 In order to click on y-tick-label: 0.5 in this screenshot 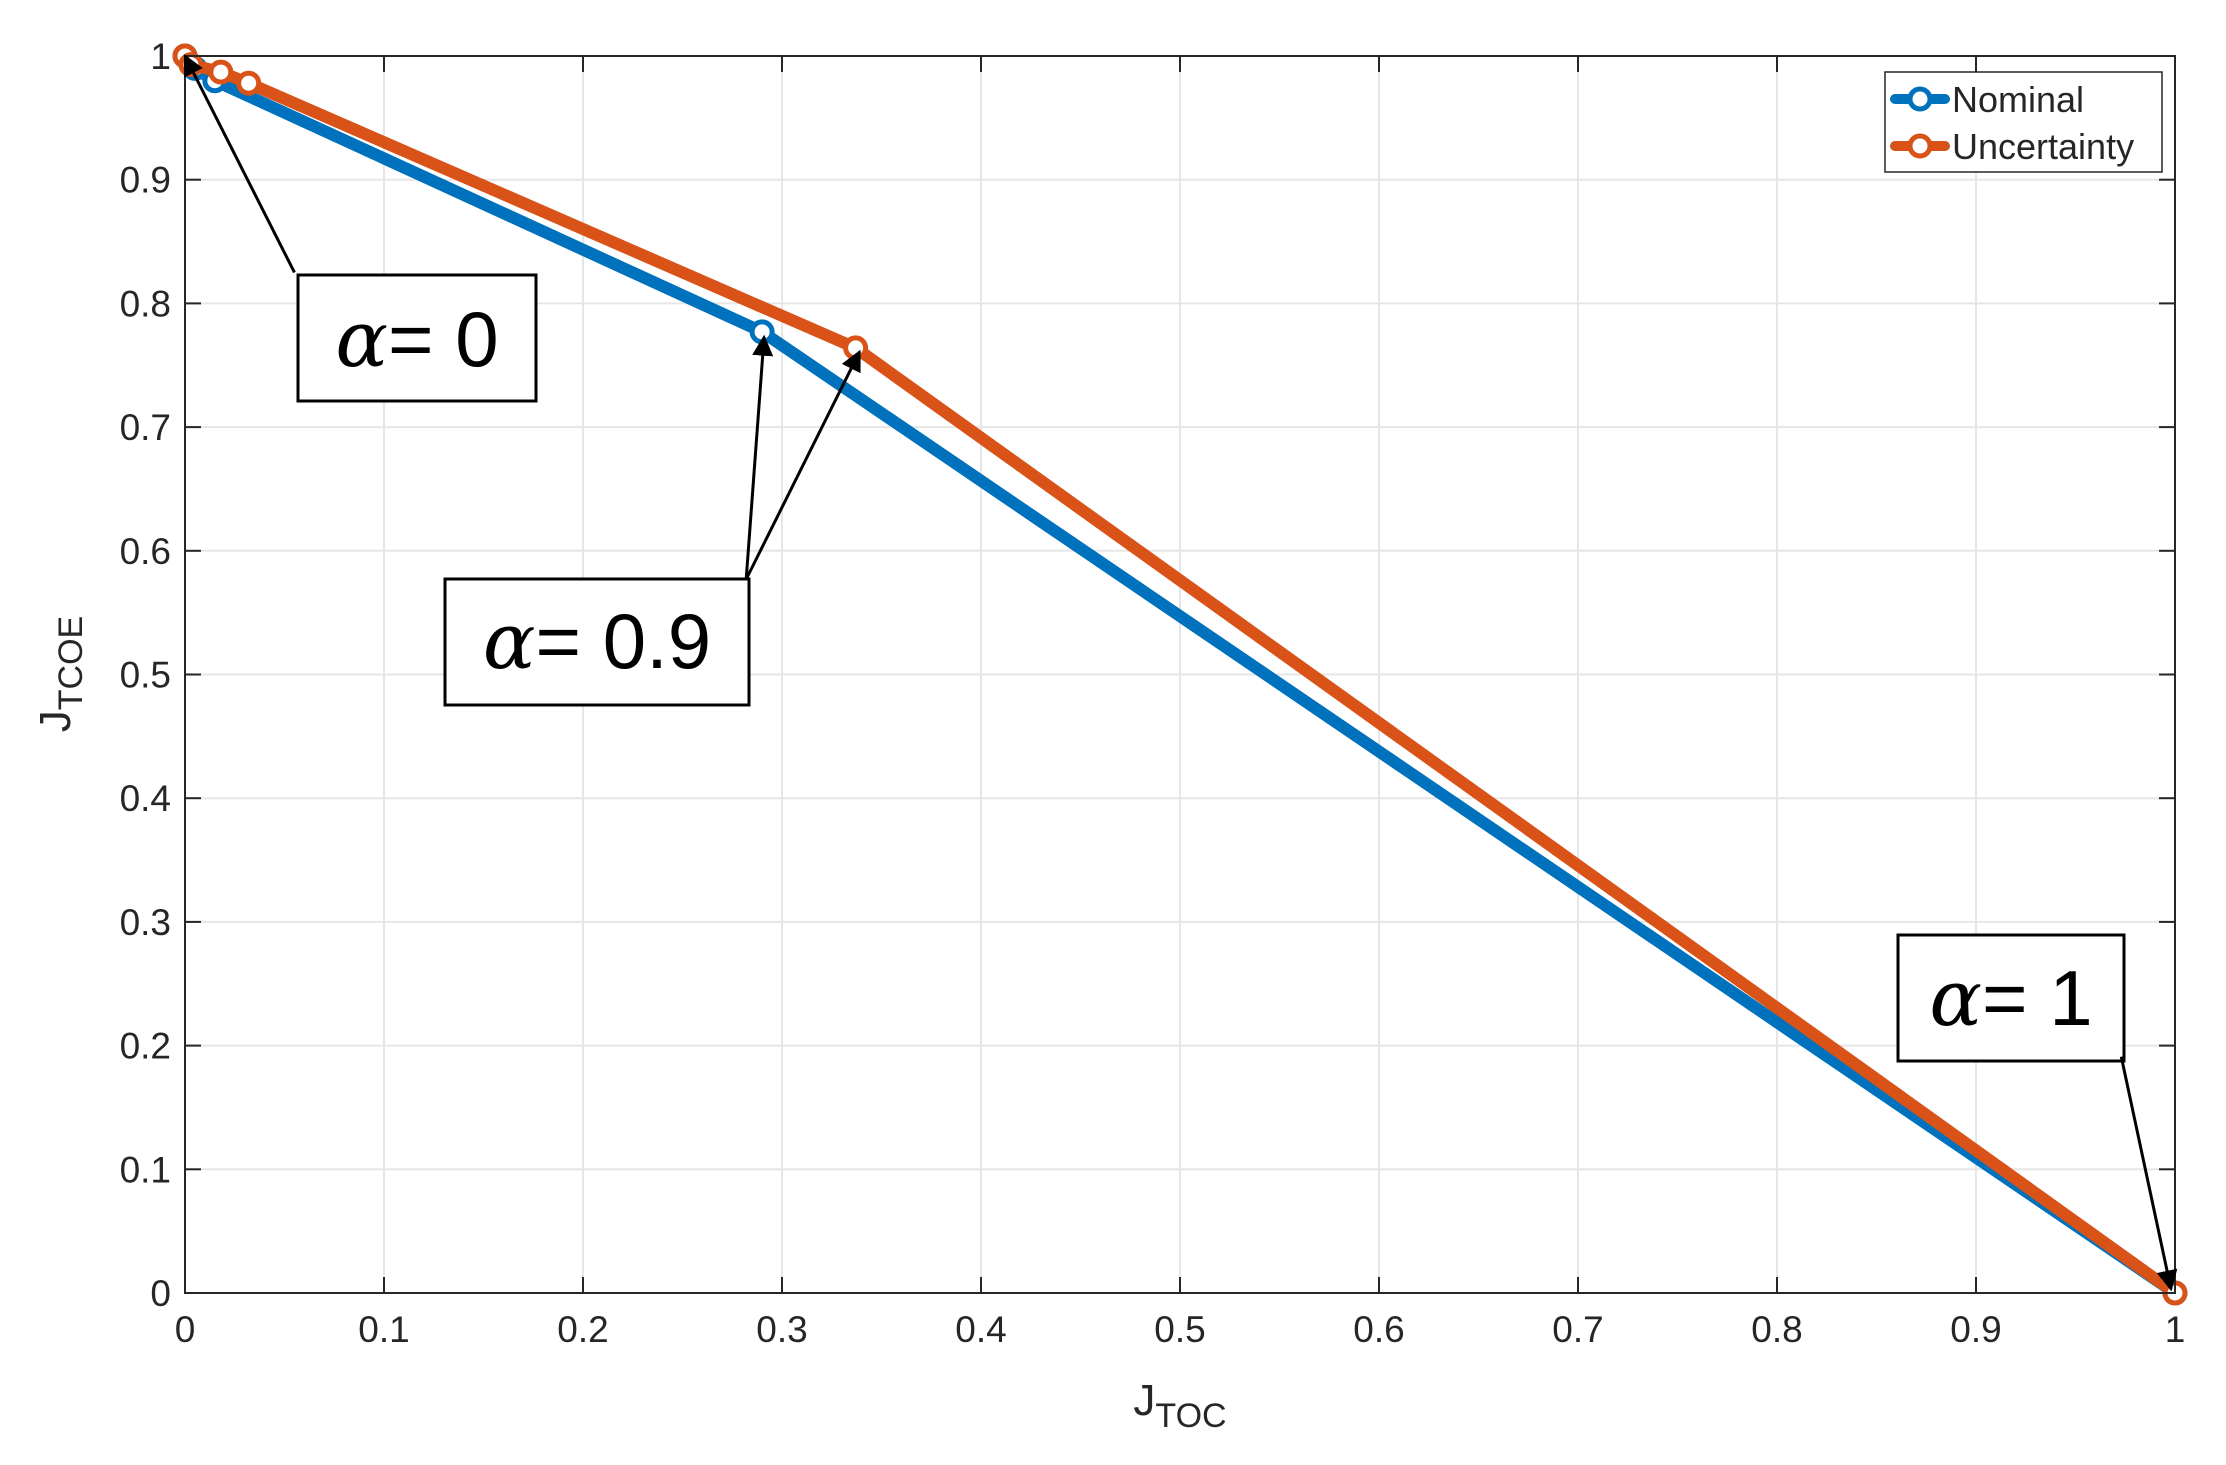, I will do `click(145, 675)`.